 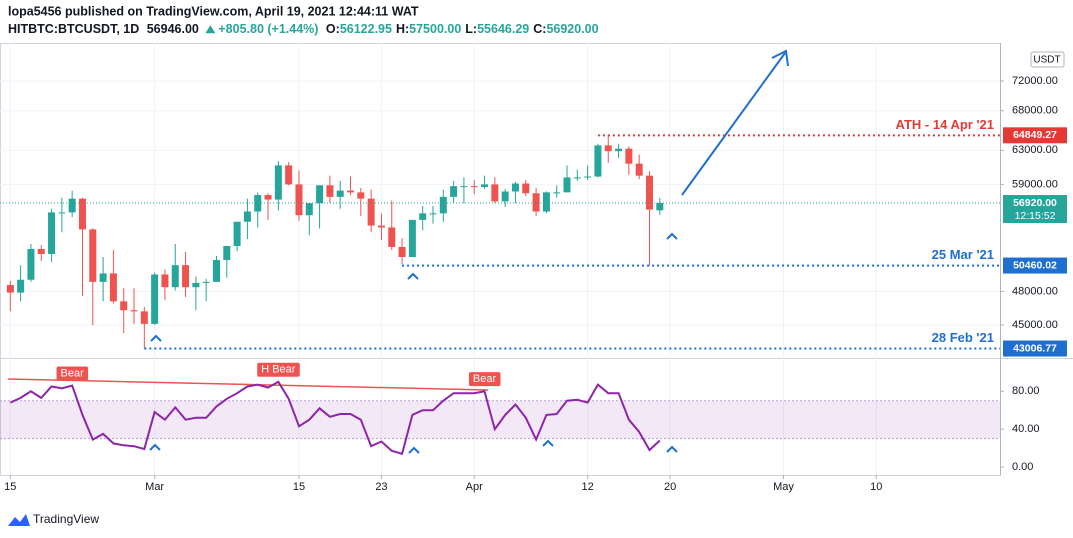 What do you see at coordinates (474, 487) in the screenshot?
I see `x-tick-label: Apr` at bounding box center [474, 487].